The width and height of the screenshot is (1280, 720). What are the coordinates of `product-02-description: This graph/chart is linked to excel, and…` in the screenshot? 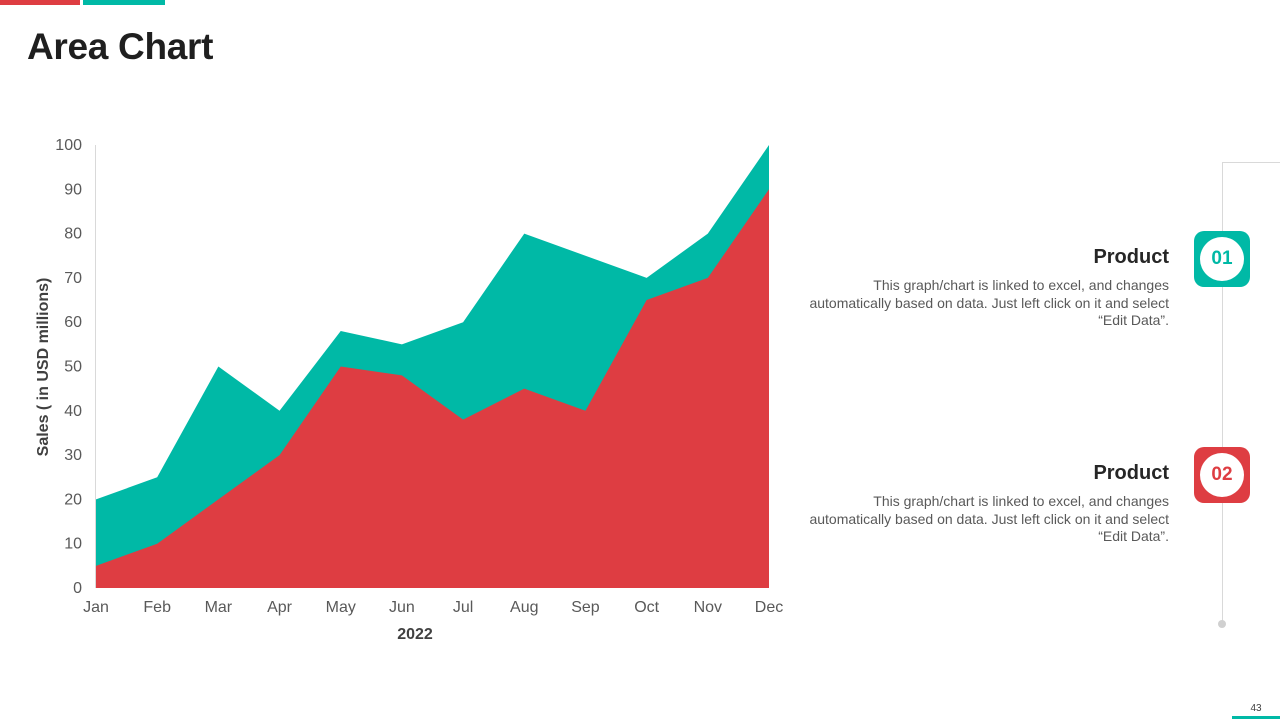 It's located at (989, 518).